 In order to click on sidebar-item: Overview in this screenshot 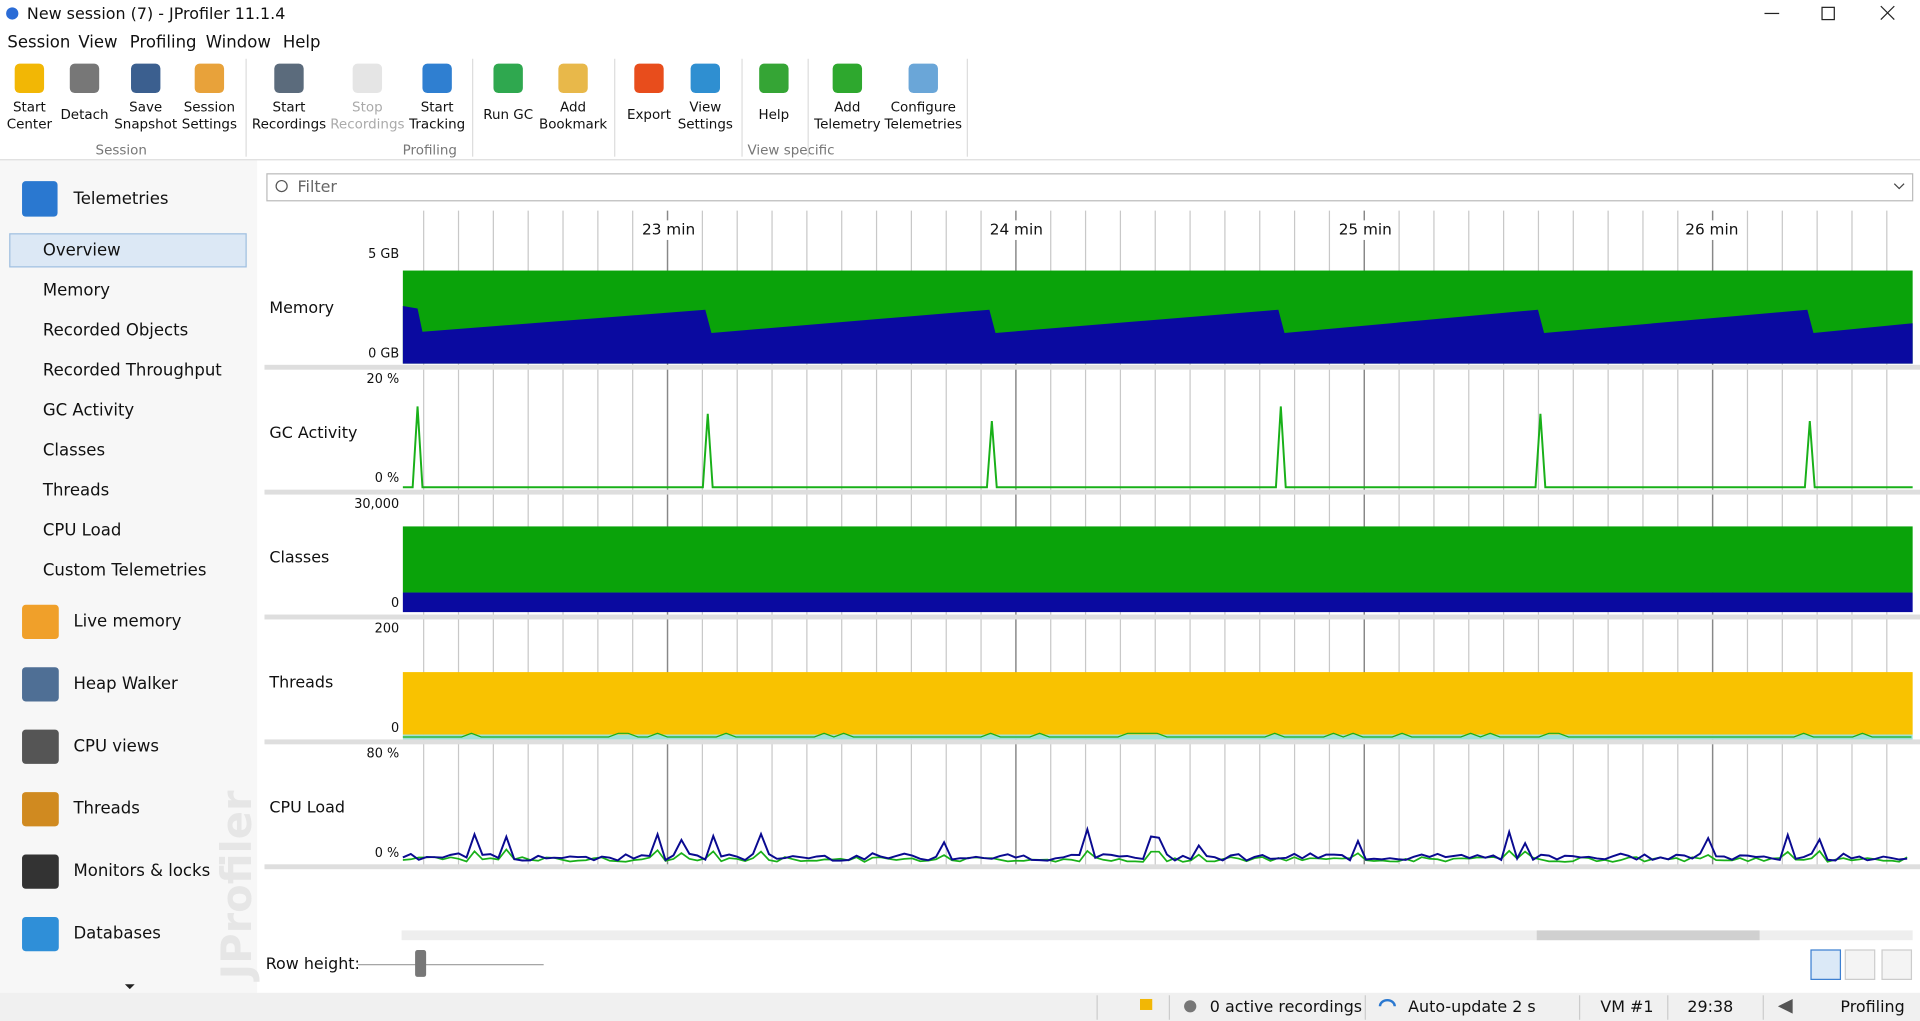, I will do `click(82, 249)`.